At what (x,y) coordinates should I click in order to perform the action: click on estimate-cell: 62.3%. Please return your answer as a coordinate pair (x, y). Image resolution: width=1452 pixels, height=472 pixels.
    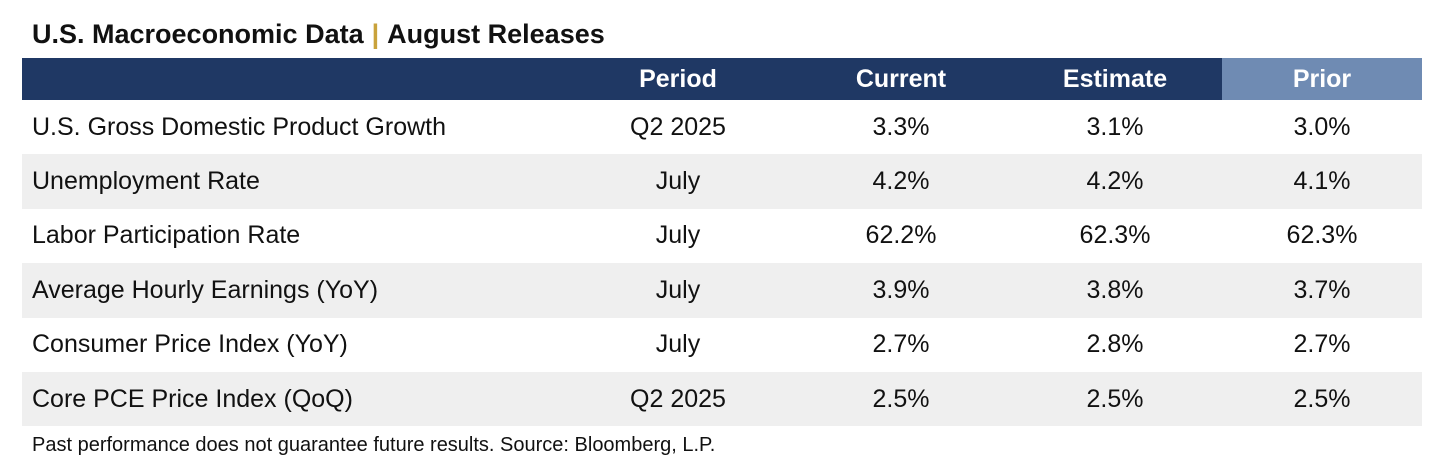
    Looking at the image, I should click on (1115, 235).